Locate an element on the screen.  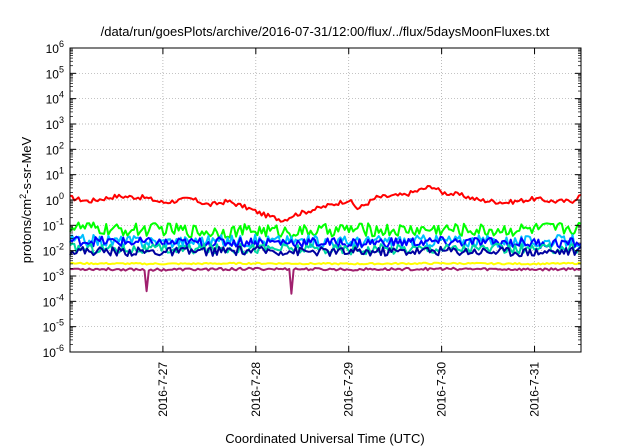
x-tick-label: 2016-7-29 is located at coordinates (349, 389).